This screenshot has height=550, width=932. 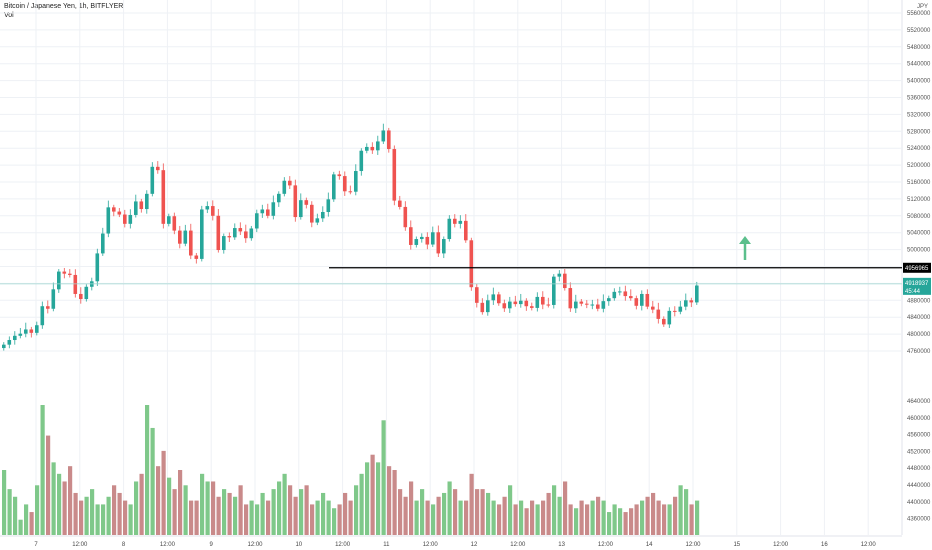 I want to click on x-tick-label: 7, so click(x=36, y=545).